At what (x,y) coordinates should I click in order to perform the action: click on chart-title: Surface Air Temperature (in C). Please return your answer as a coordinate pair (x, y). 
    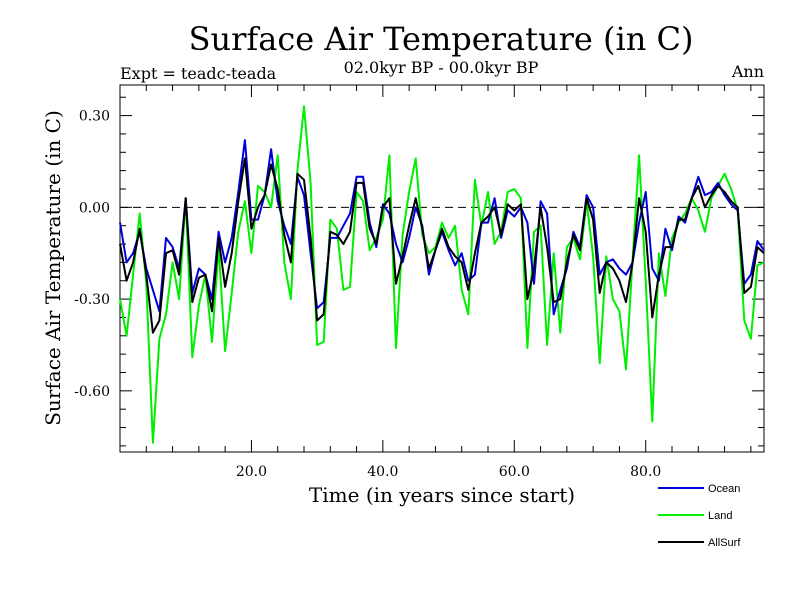
    Looking at the image, I should click on (441, 39).